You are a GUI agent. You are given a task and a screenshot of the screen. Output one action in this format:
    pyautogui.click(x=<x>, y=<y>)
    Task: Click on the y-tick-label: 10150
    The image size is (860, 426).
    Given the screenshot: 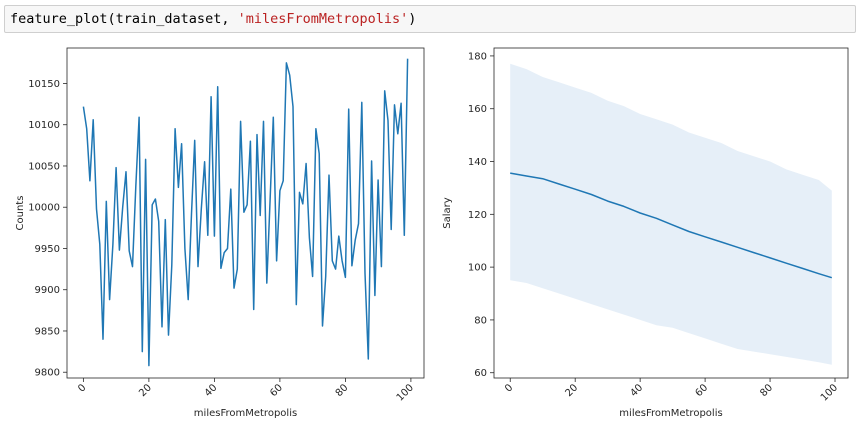 What is the action you would take?
    pyautogui.click(x=44, y=84)
    